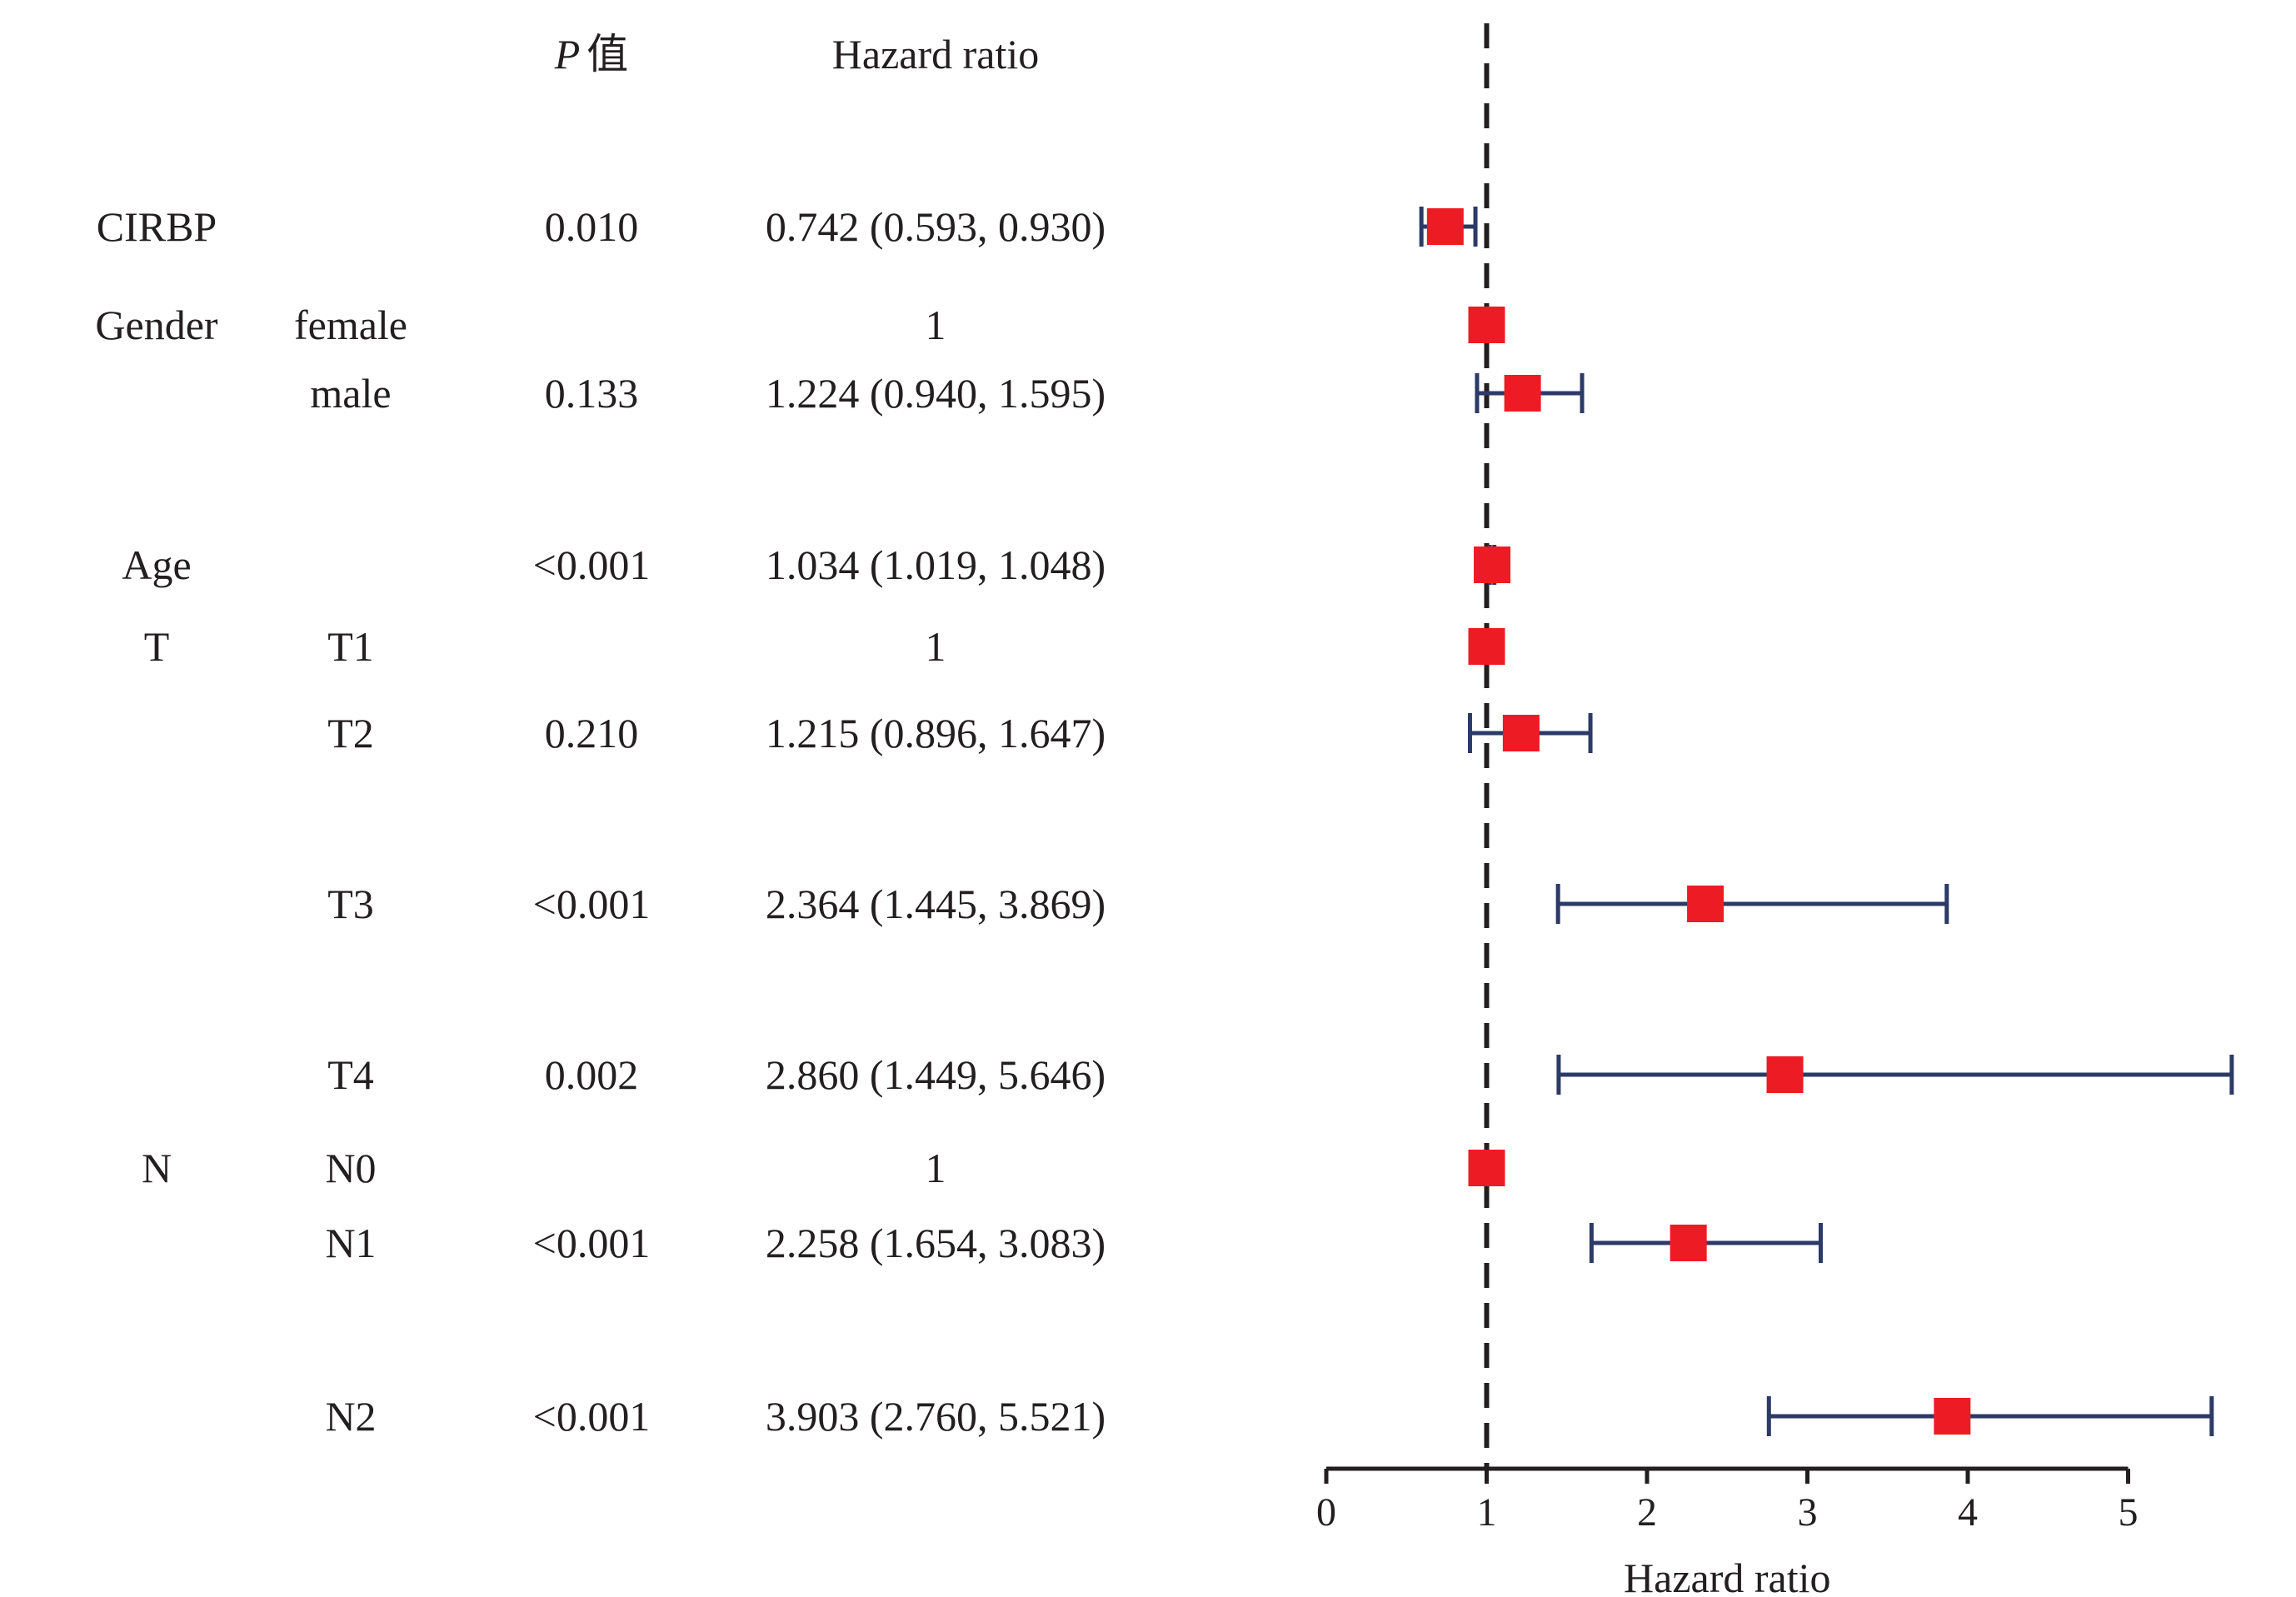 Image resolution: width=2296 pixels, height=1597 pixels. What do you see at coordinates (592, 1074) in the screenshot?
I see `row-p-value: 0.002` at bounding box center [592, 1074].